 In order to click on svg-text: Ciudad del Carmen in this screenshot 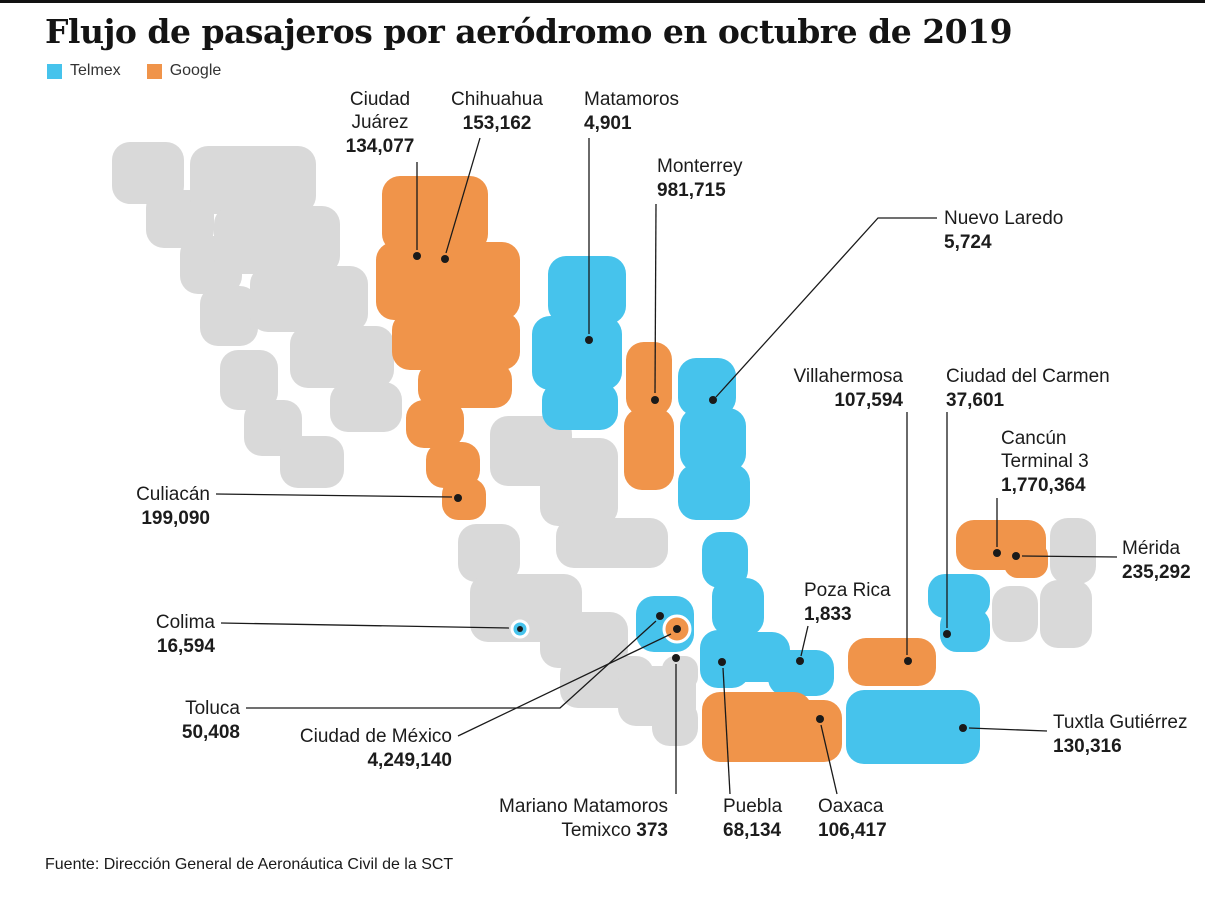, I will do `click(1028, 376)`.